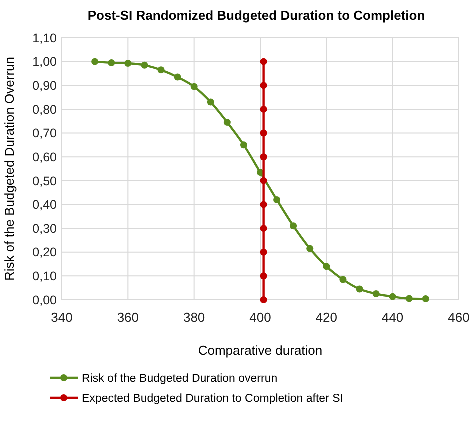 The width and height of the screenshot is (473, 430). I want to click on y-tick-label: 0,90, so click(45, 86).